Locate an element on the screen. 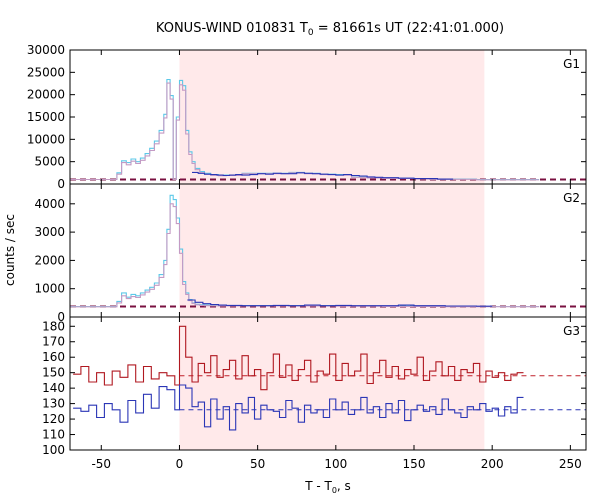  y-tick-label: 1000 is located at coordinates (49, 289).